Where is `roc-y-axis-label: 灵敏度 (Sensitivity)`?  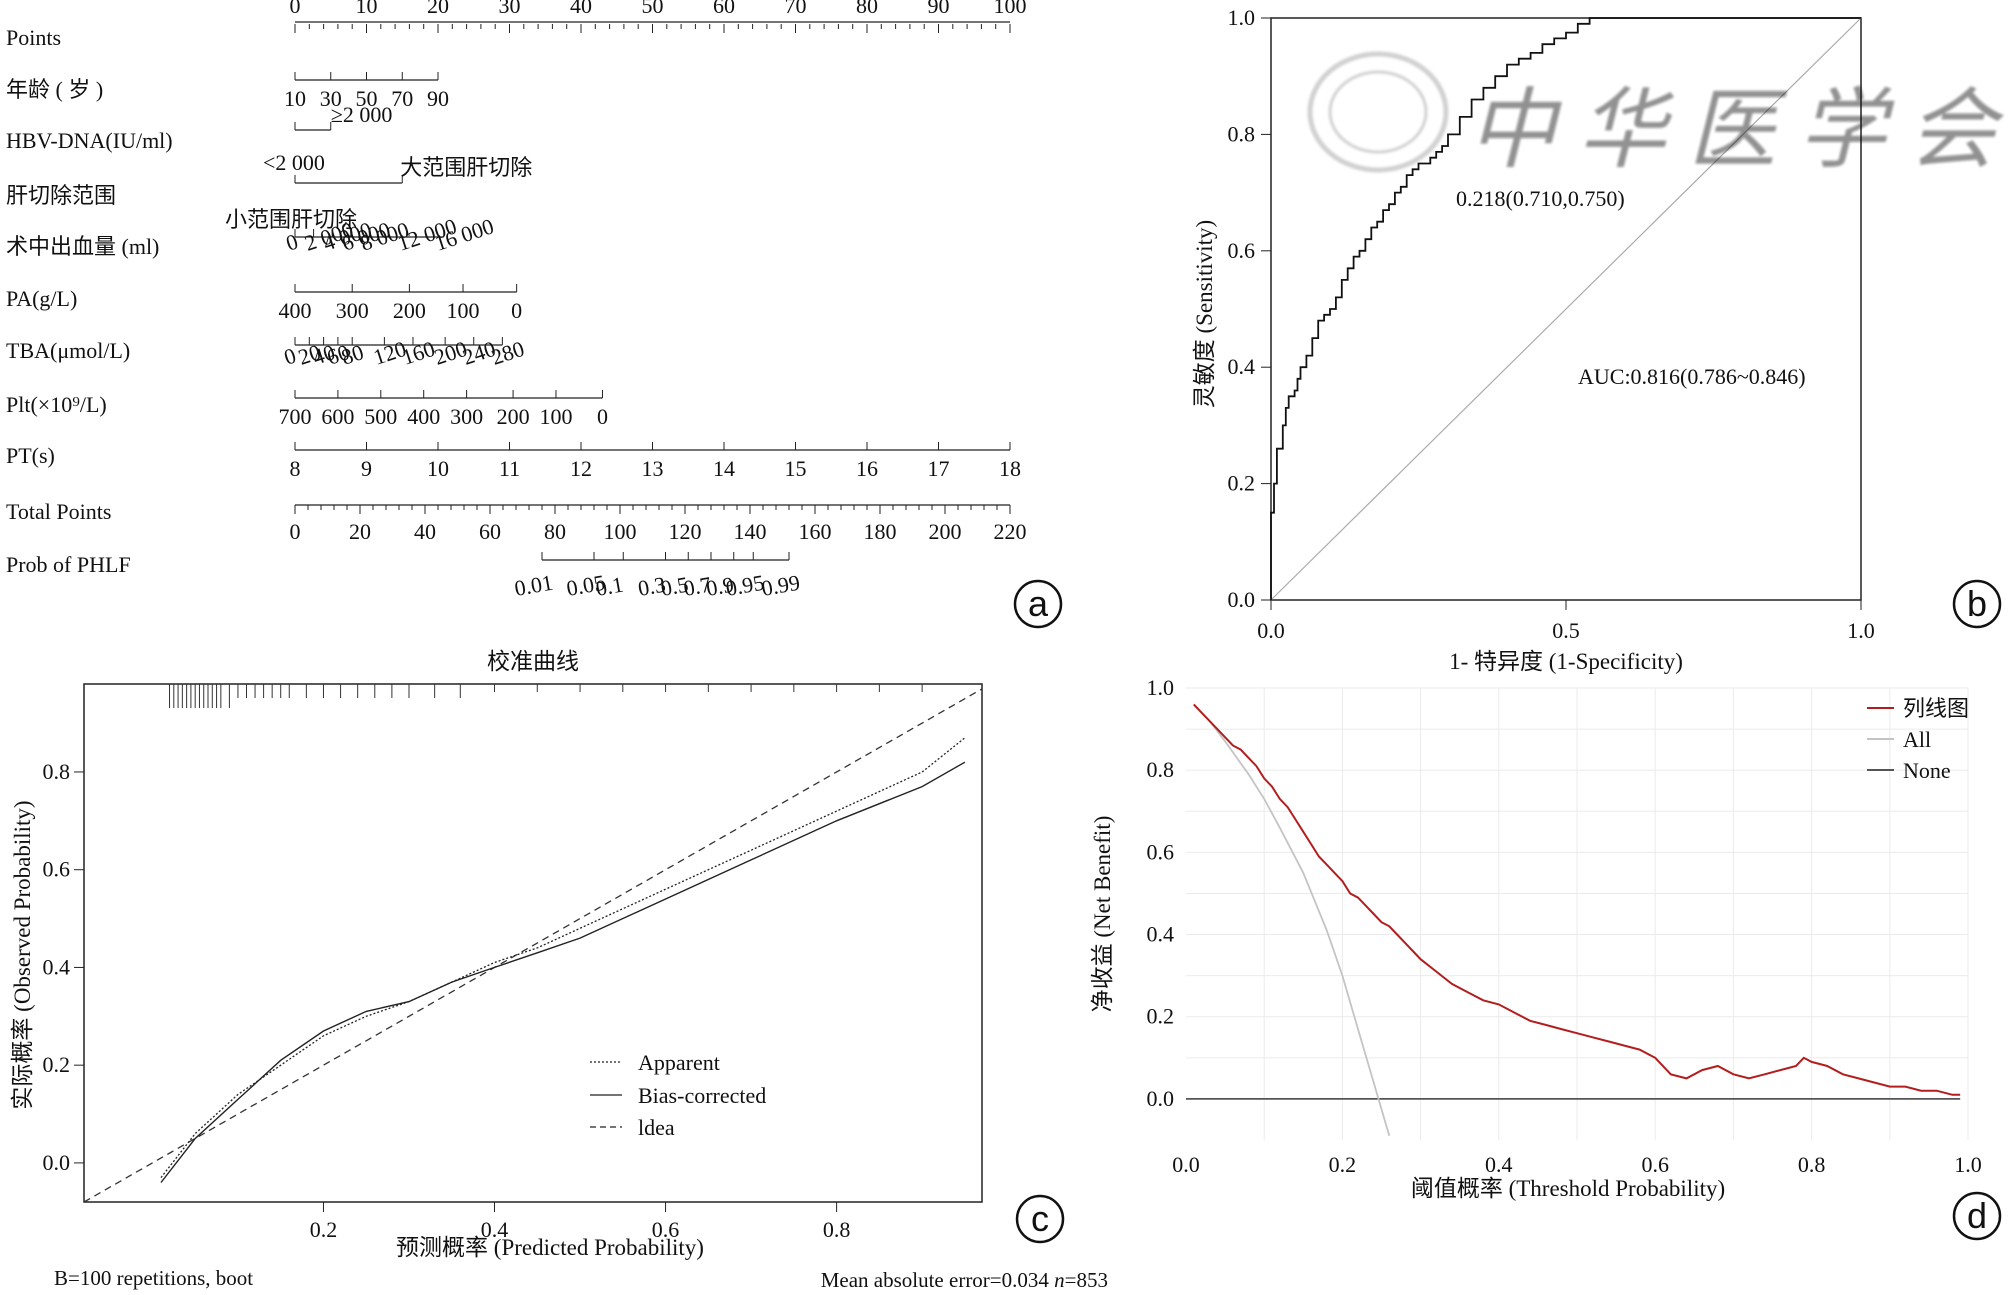
roc-y-axis-label: 灵敏度 (Sensitivity) is located at coordinates (1204, 314).